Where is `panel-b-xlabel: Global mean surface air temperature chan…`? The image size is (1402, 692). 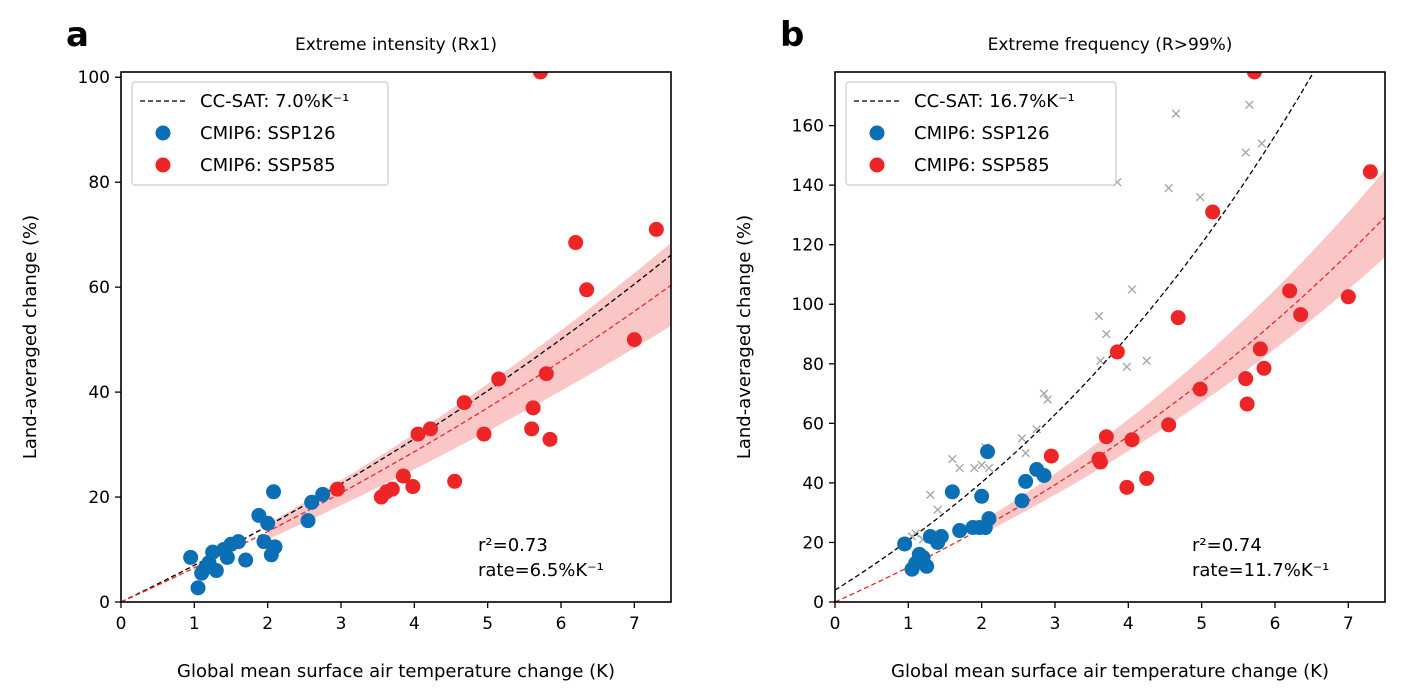
panel-b-xlabel: Global mean surface air temperature chan… is located at coordinates (1110, 671).